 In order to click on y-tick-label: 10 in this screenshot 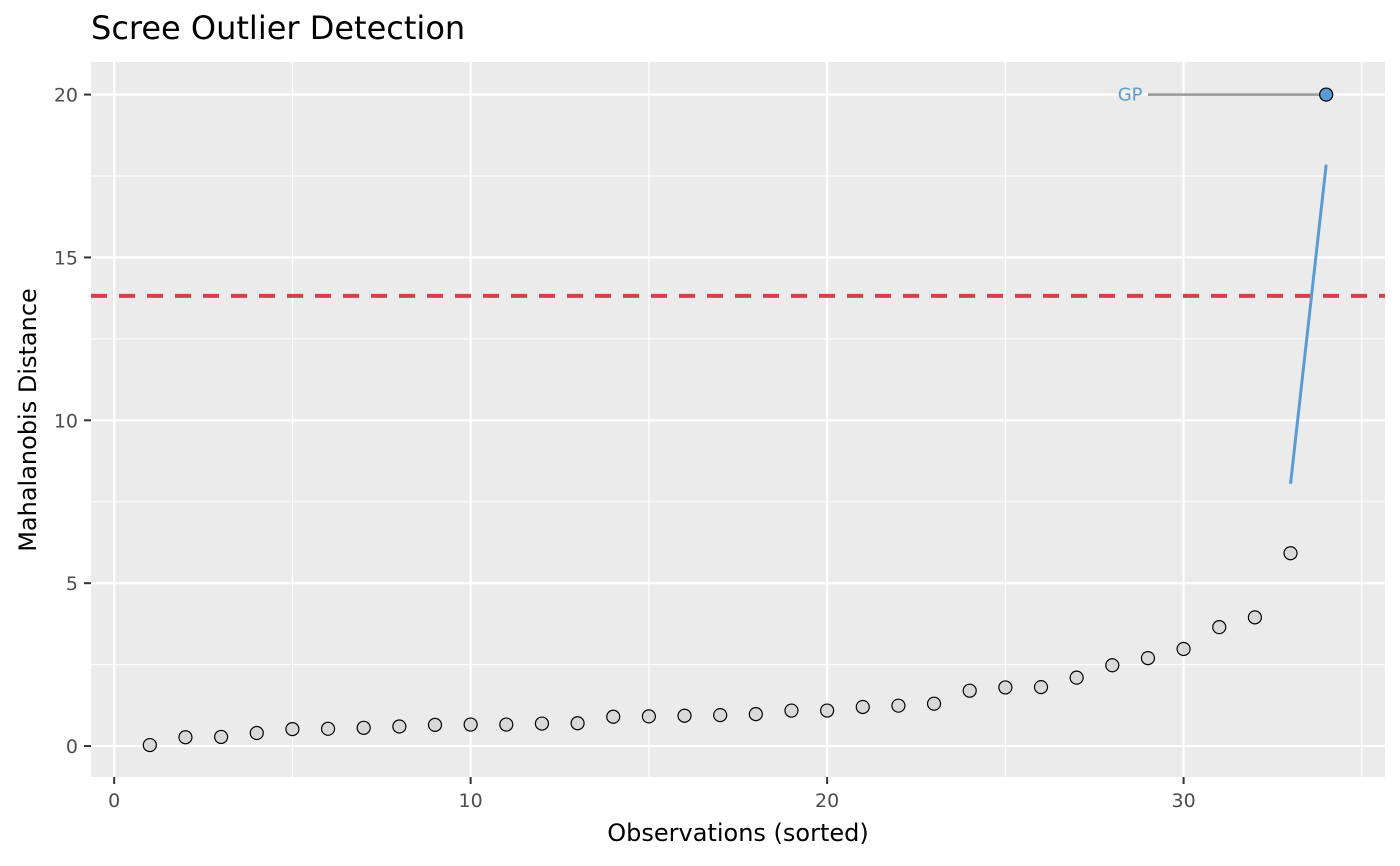, I will do `click(66, 421)`.